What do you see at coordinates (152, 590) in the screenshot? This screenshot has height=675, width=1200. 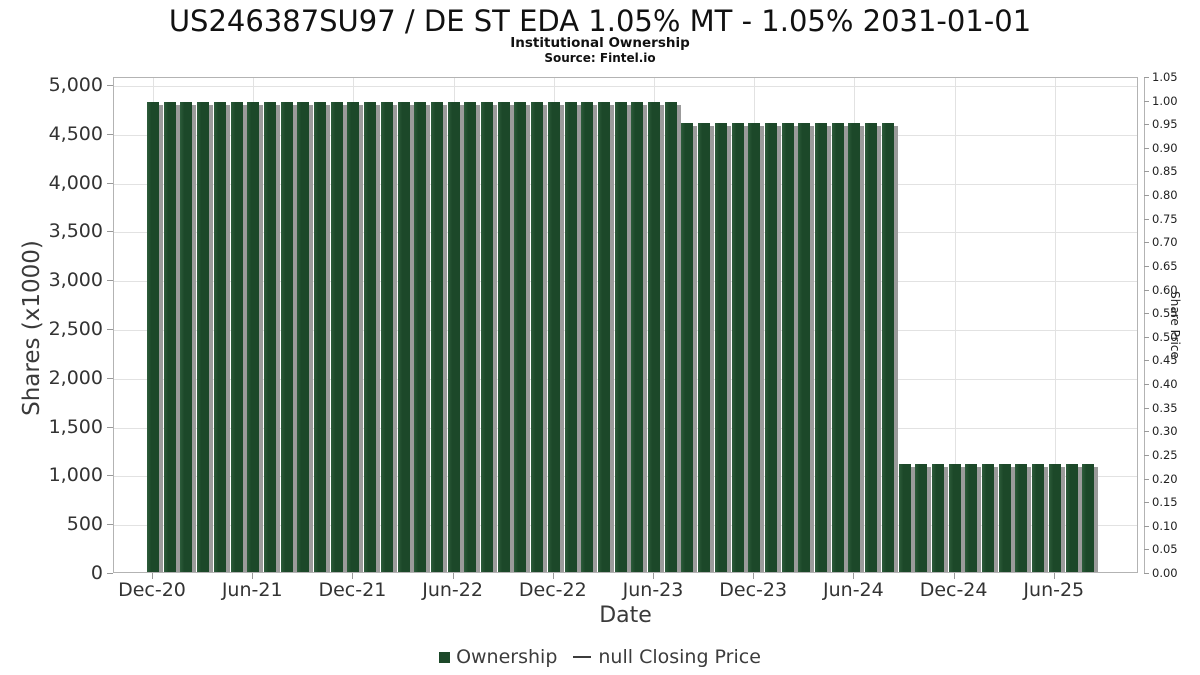 I see `x-tick-label: Dec-20` at bounding box center [152, 590].